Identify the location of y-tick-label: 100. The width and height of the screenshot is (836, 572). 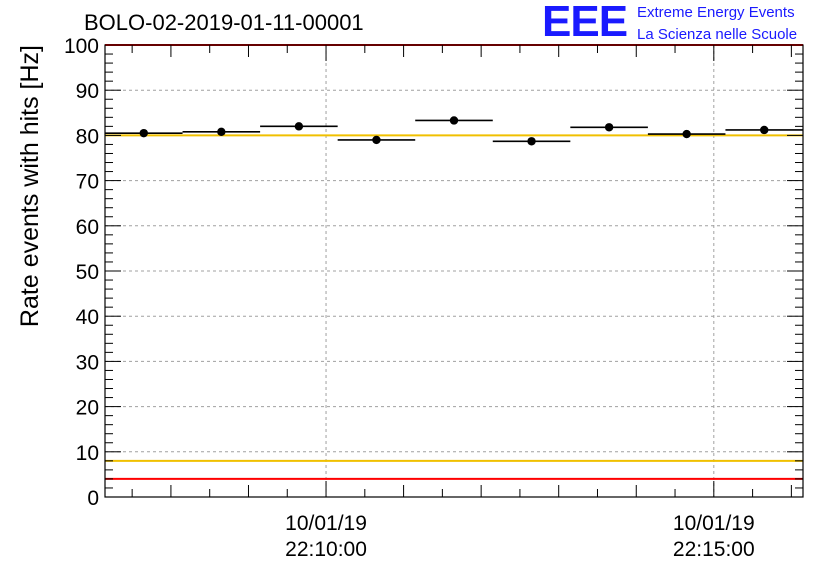
(81, 46).